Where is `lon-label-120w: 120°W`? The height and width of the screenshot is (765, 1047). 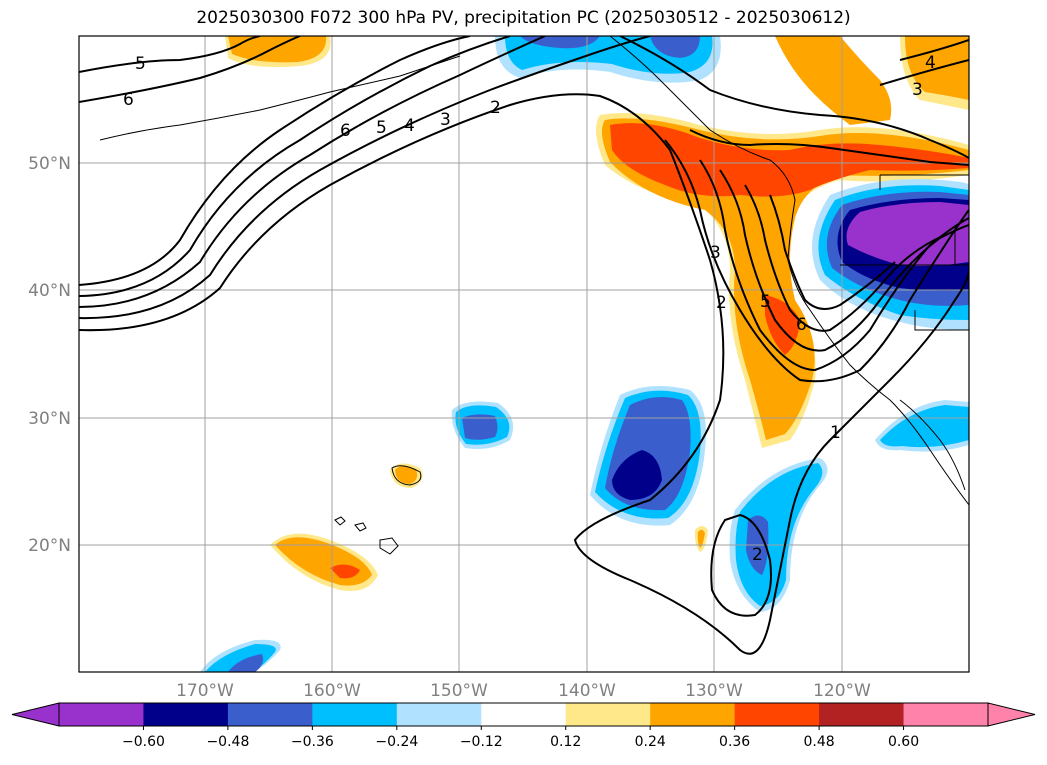 lon-label-120w: 120°W is located at coordinates (842, 691).